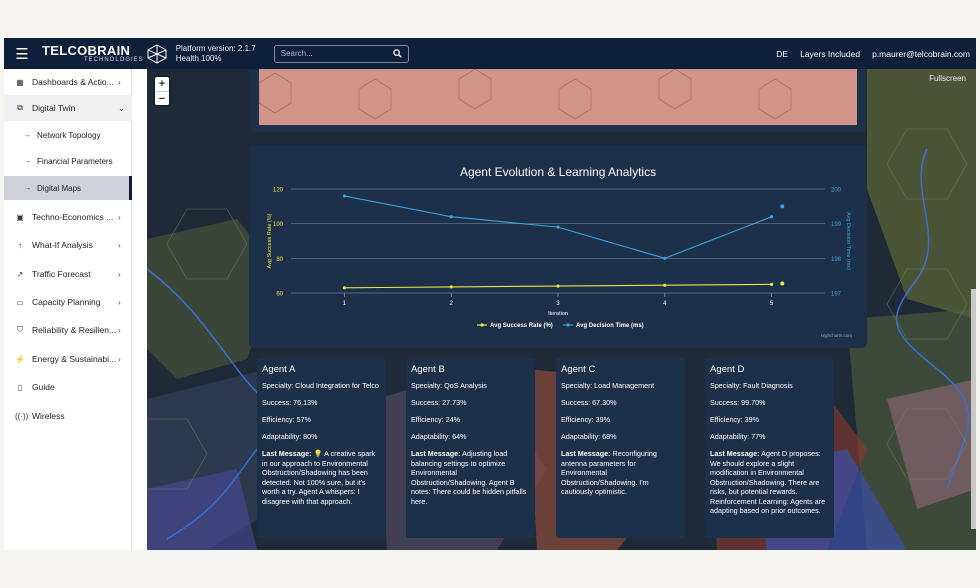 The width and height of the screenshot is (980, 588). What do you see at coordinates (836, 225) in the screenshot?
I see `y-right-tick-label: 199` at bounding box center [836, 225].